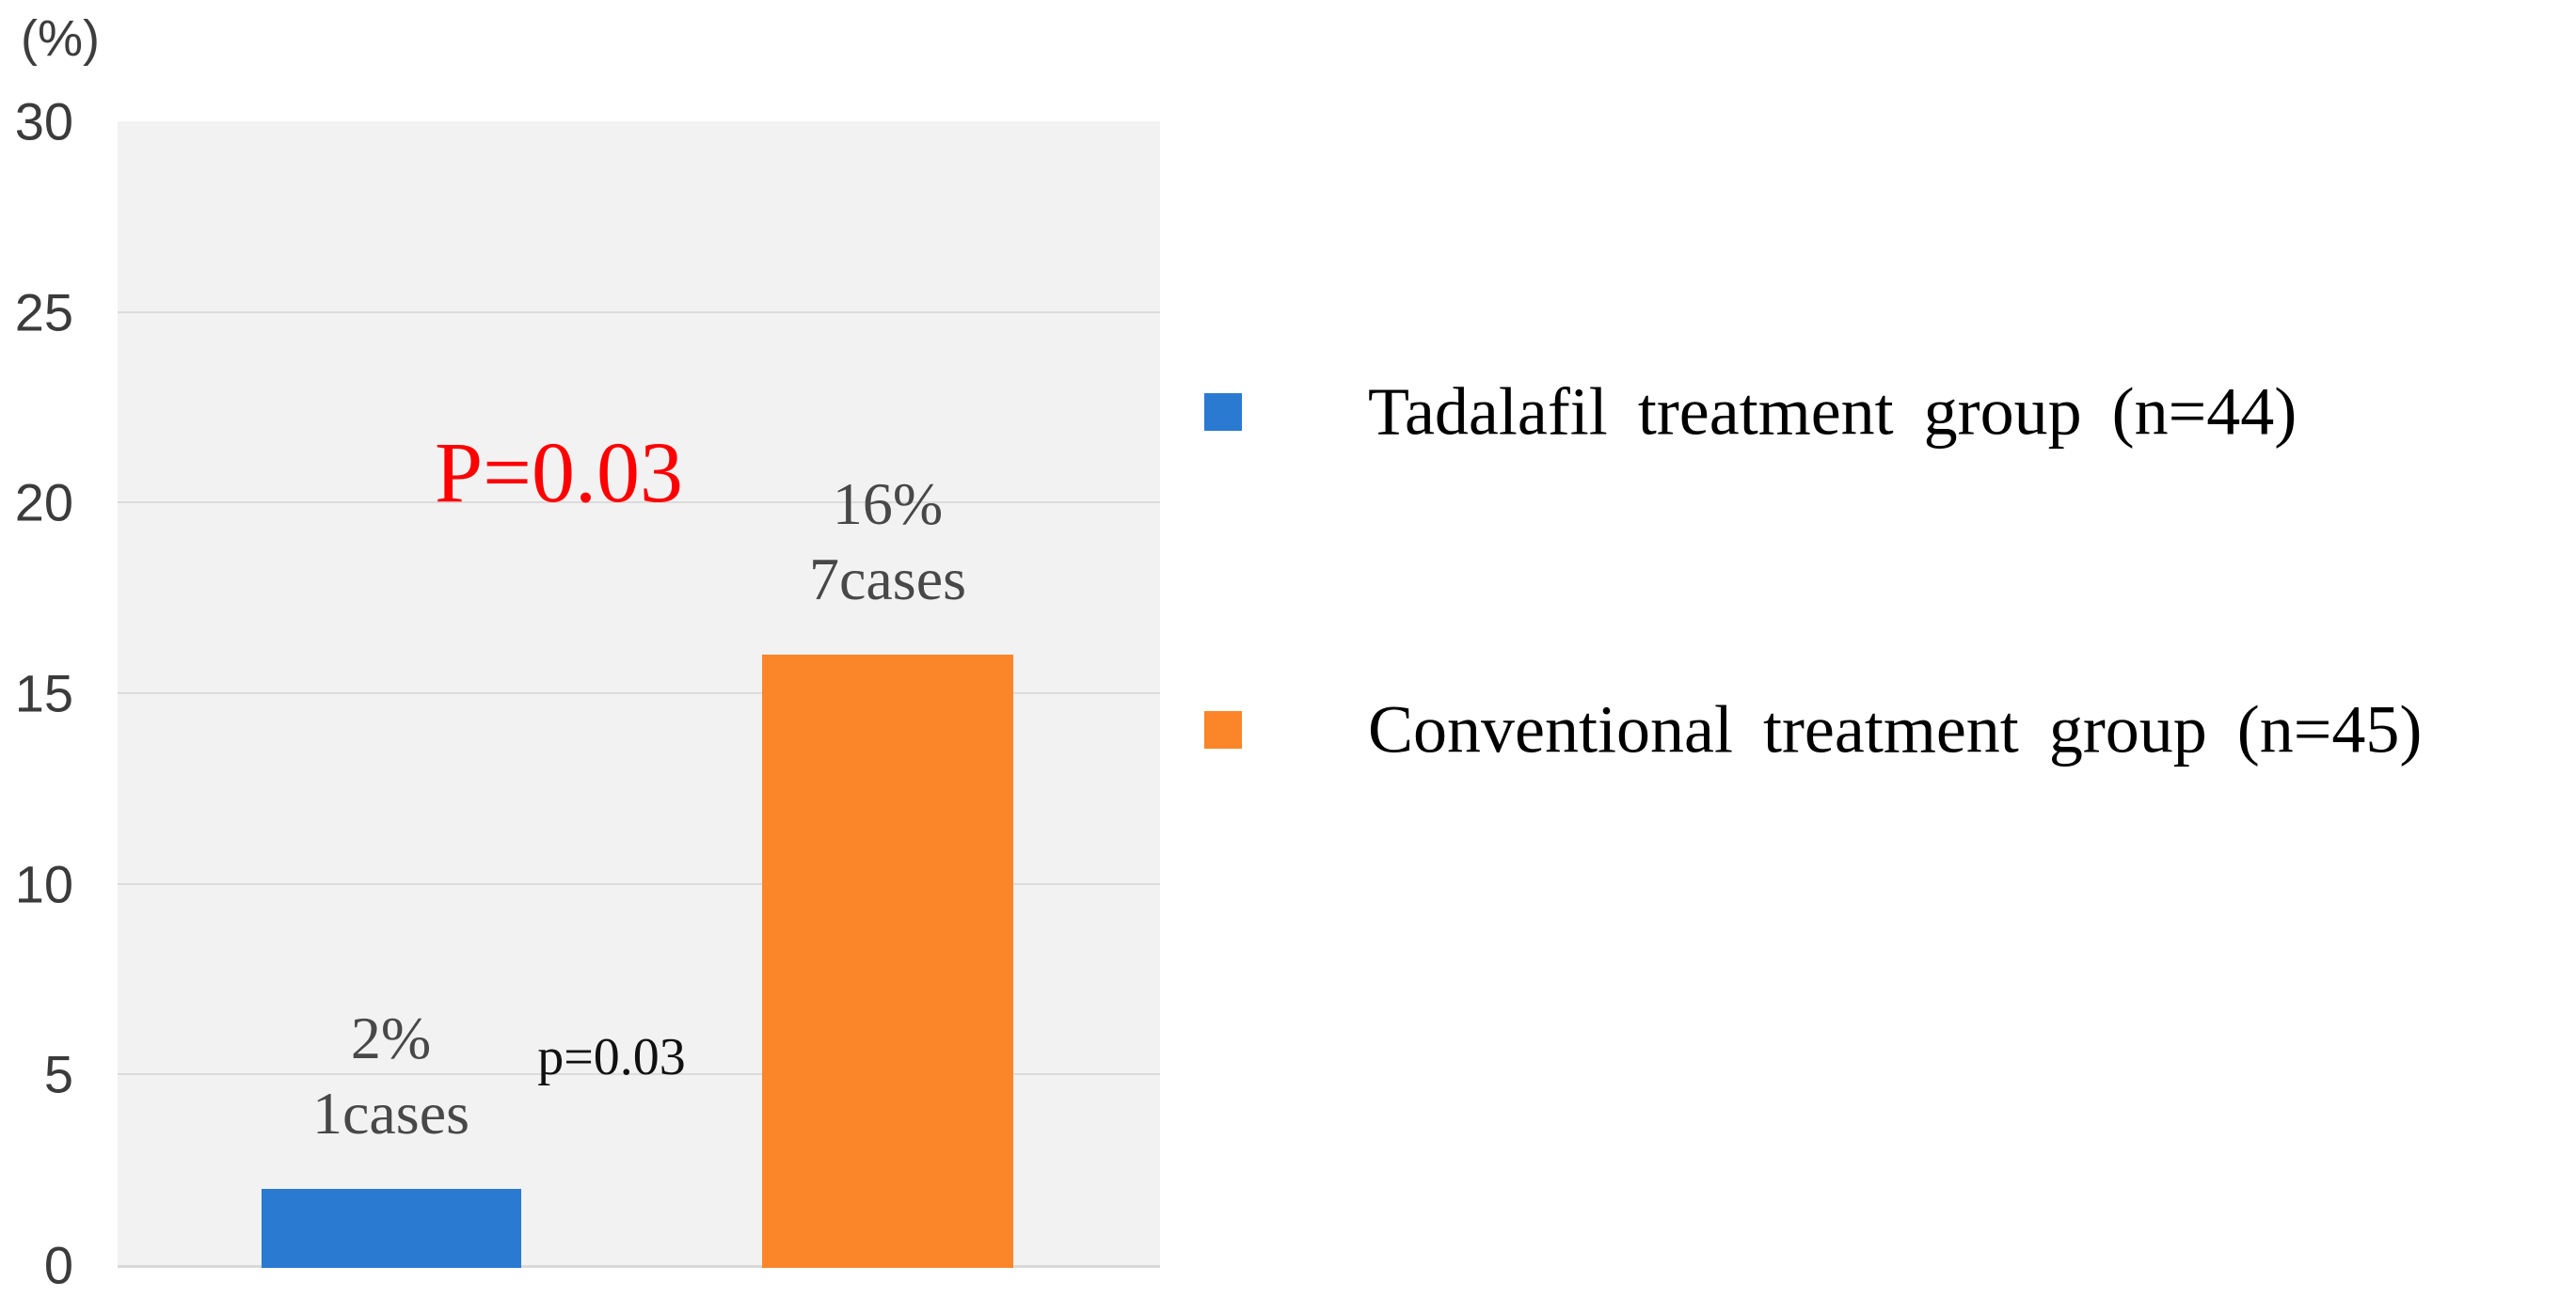  I want to click on bar-label-block: 2% 1cases, so click(390, 1076).